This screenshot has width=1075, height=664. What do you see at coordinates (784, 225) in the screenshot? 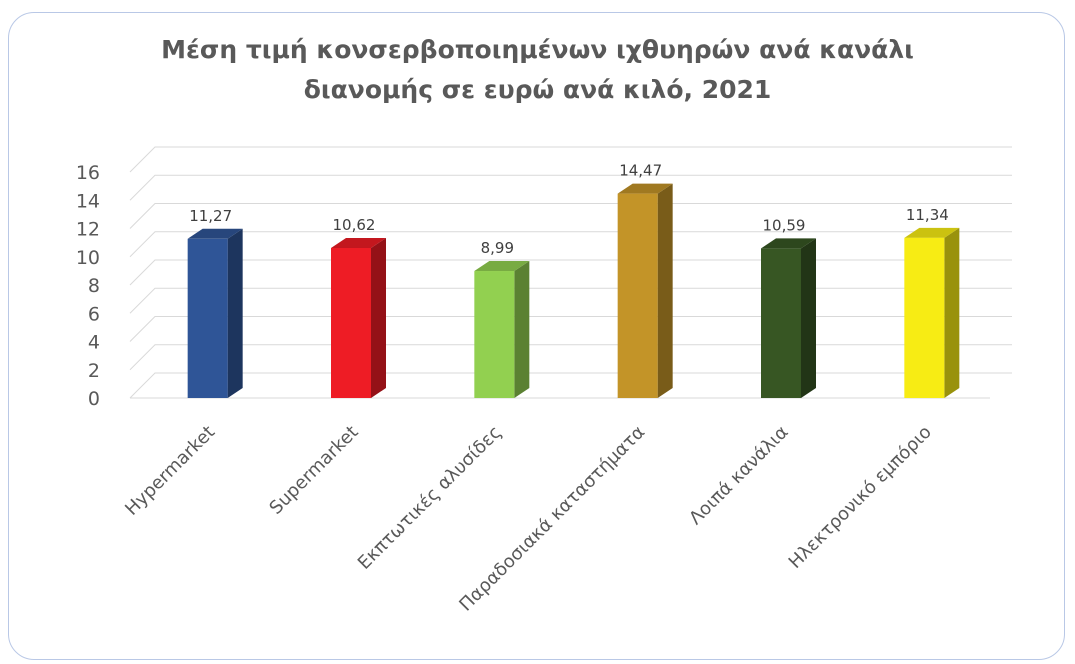
I see `data-label: 10,59` at bounding box center [784, 225].